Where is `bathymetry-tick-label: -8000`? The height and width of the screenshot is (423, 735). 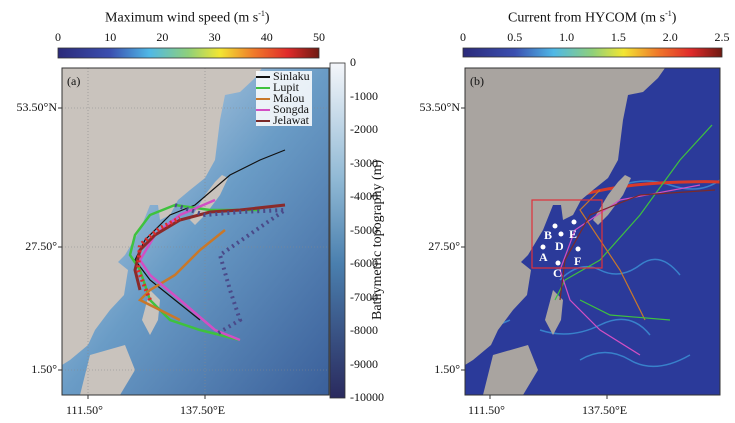
bathymetry-tick-label: -8000 is located at coordinates (364, 330).